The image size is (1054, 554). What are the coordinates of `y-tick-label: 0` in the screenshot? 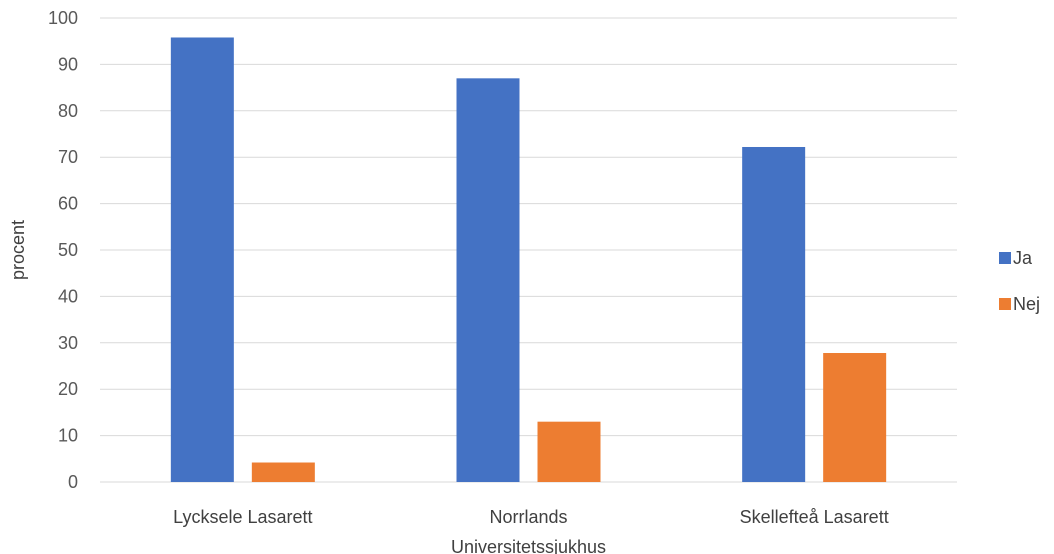 It's located at (73, 482).